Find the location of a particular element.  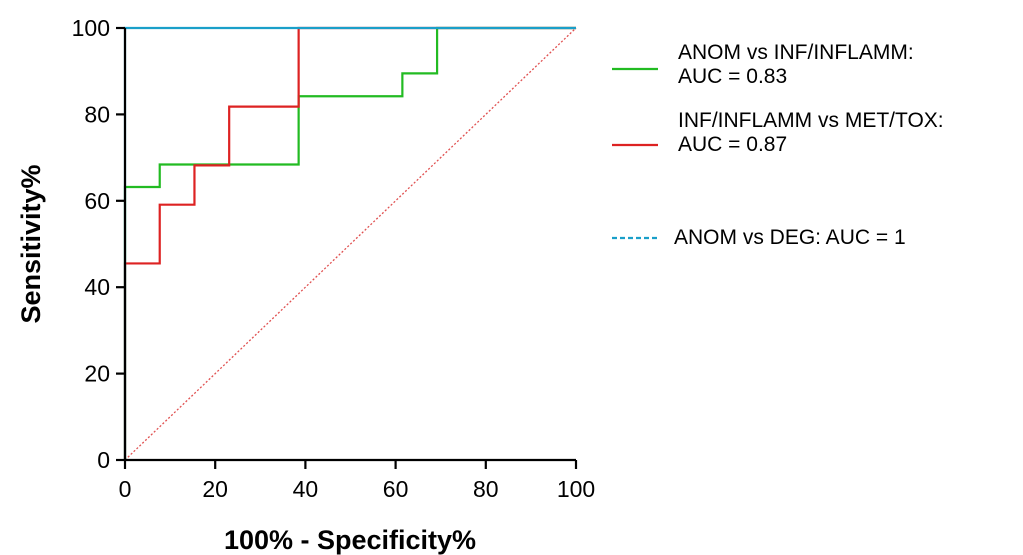

y-tick-label: 40 is located at coordinates (97, 287).